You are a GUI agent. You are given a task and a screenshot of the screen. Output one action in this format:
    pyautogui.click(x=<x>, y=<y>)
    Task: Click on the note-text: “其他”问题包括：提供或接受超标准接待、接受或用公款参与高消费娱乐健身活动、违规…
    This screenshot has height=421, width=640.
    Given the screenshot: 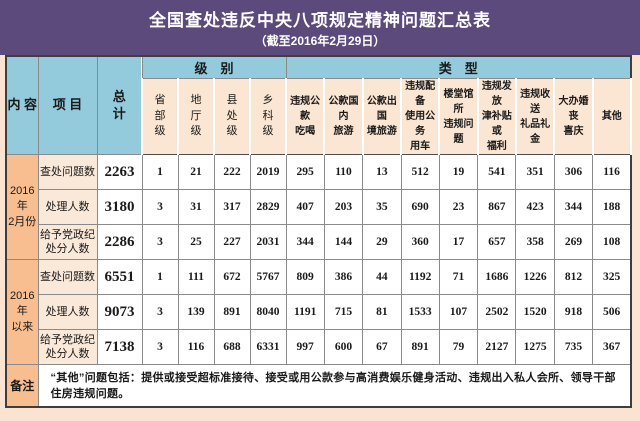 What is the action you would take?
    pyautogui.click(x=334, y=385)
    